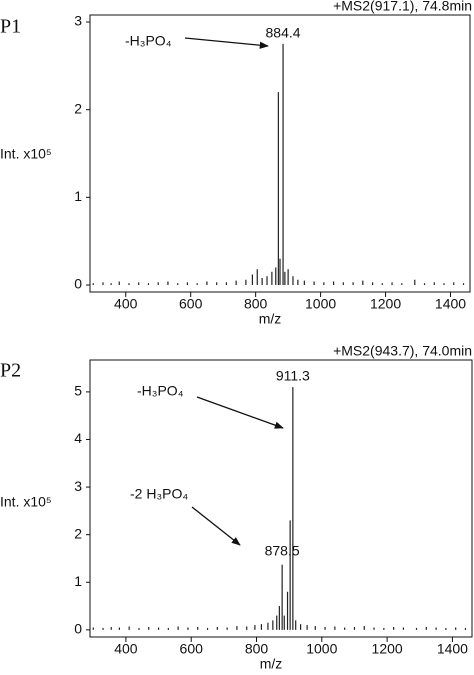  I want to click on y-tick-label: 5, so click(78, 391).